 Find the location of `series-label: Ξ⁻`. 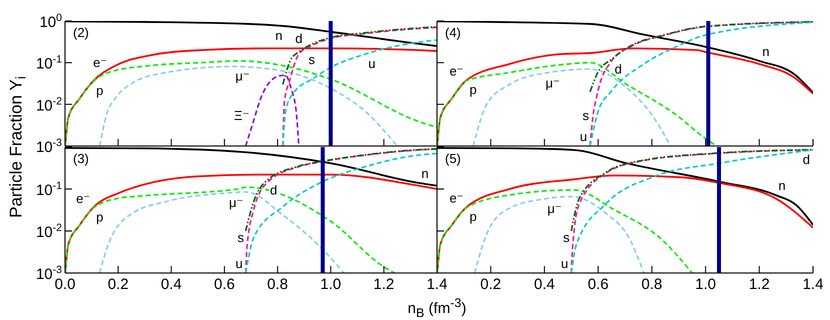

series-label: Ξ⁻ is located at coordinates (242, 115).